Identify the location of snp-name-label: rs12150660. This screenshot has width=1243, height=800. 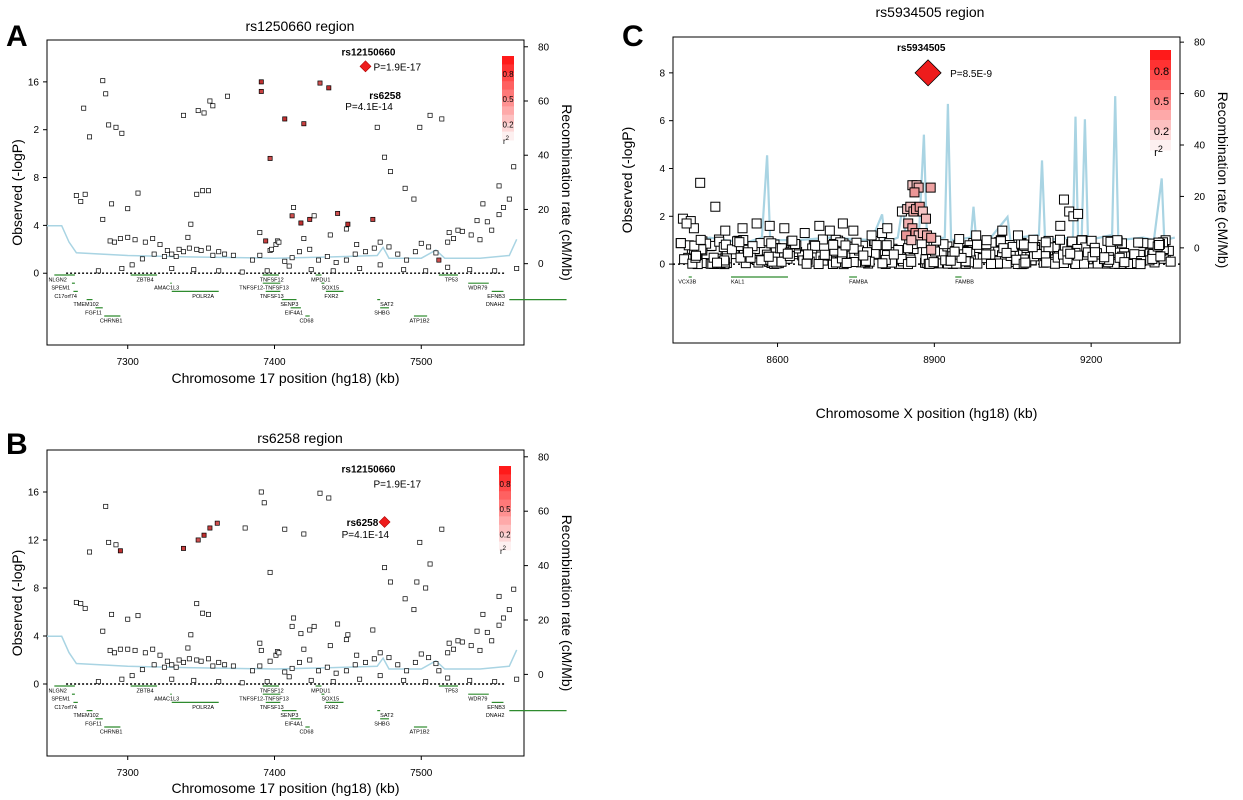
(368, 470).